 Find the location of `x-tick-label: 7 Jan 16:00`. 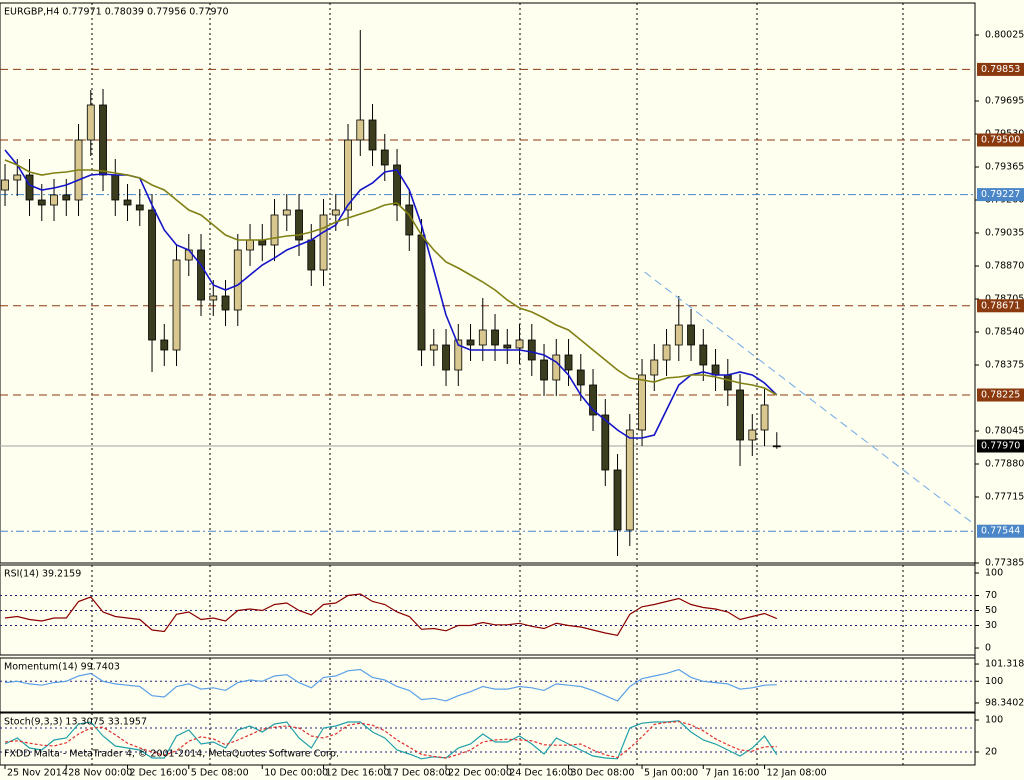

x-tick-label: 7 Jan 16:00 is located at coordinates (732, 773).